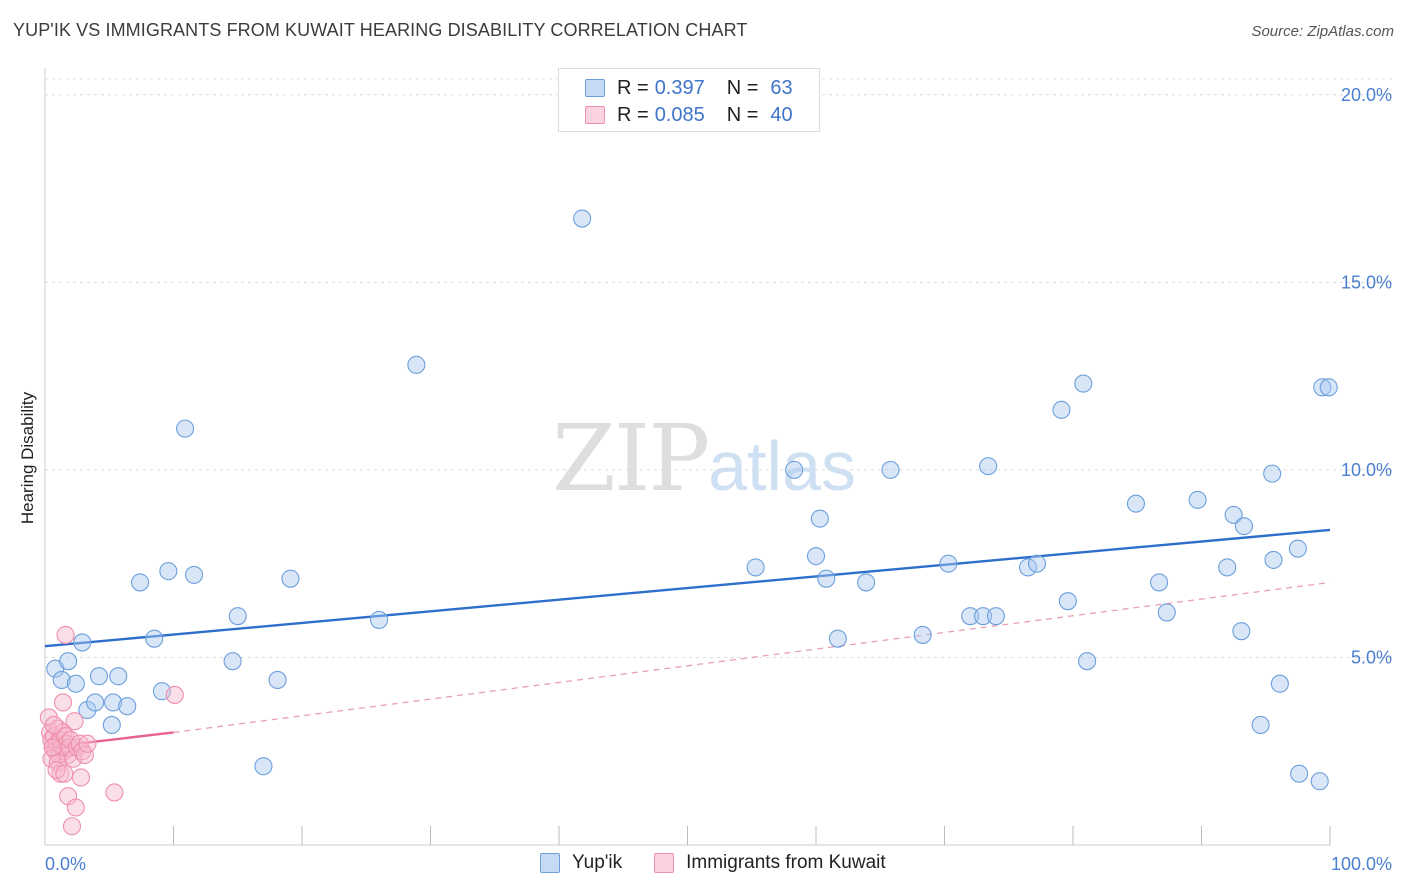 The image size is (1406, 892). What do you see at coordinates (781, 87) in the screenshot?
I see `legend-n-value: 63` at bounding box center [781, 87].